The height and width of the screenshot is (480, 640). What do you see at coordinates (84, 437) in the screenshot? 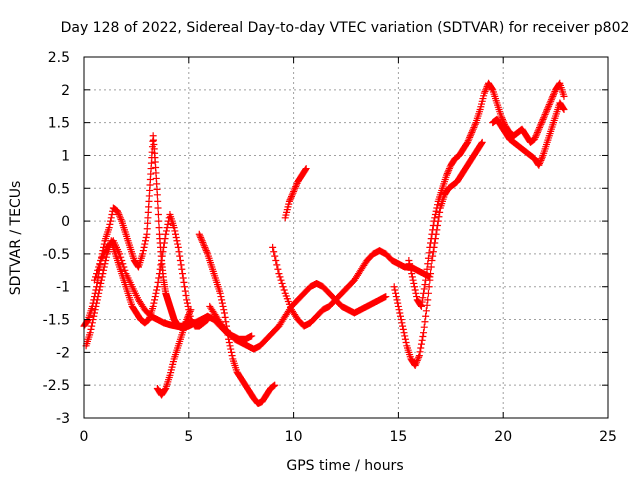
I see `x-tick-label: 0` at bounding box center [84, 437].